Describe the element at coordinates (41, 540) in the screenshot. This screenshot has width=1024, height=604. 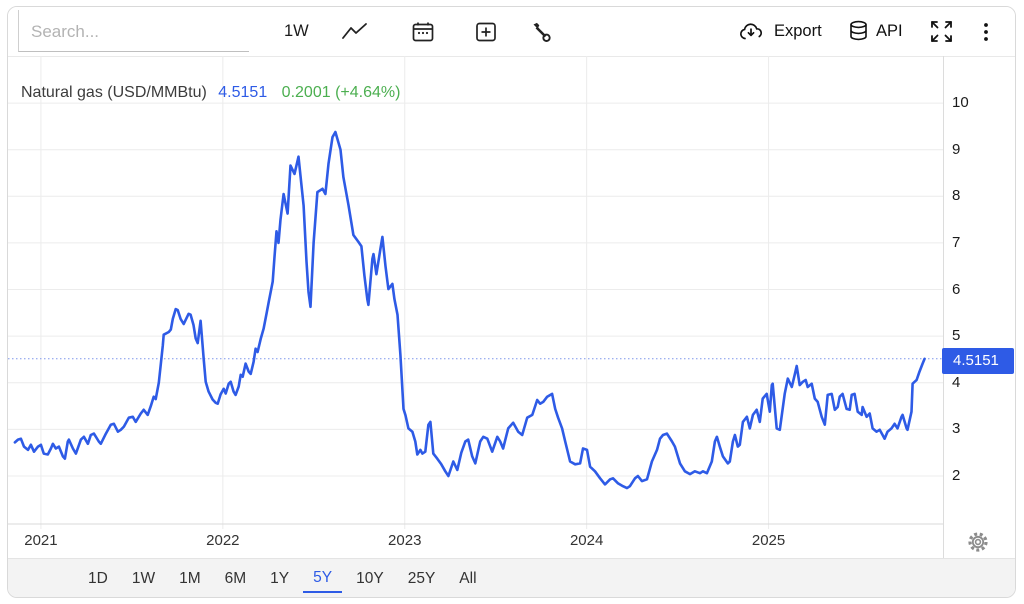
I see `x-tick-label: 2021` at that location.